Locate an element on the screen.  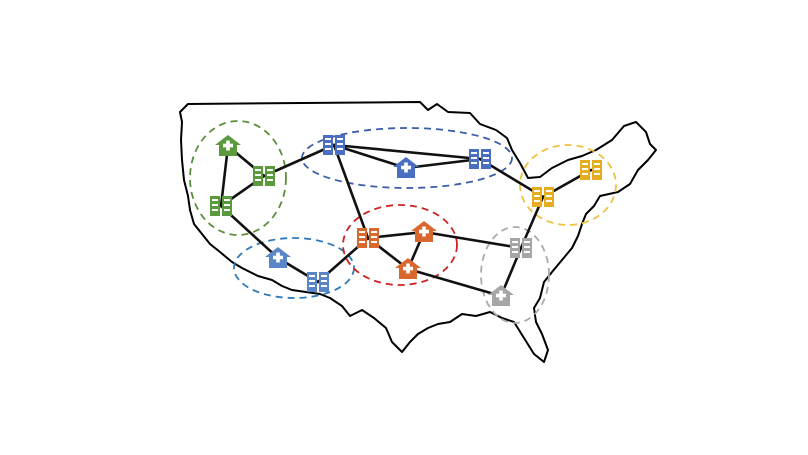
edge-c-hospital-2-to-se-hospital is located at coordinates (454, 282).